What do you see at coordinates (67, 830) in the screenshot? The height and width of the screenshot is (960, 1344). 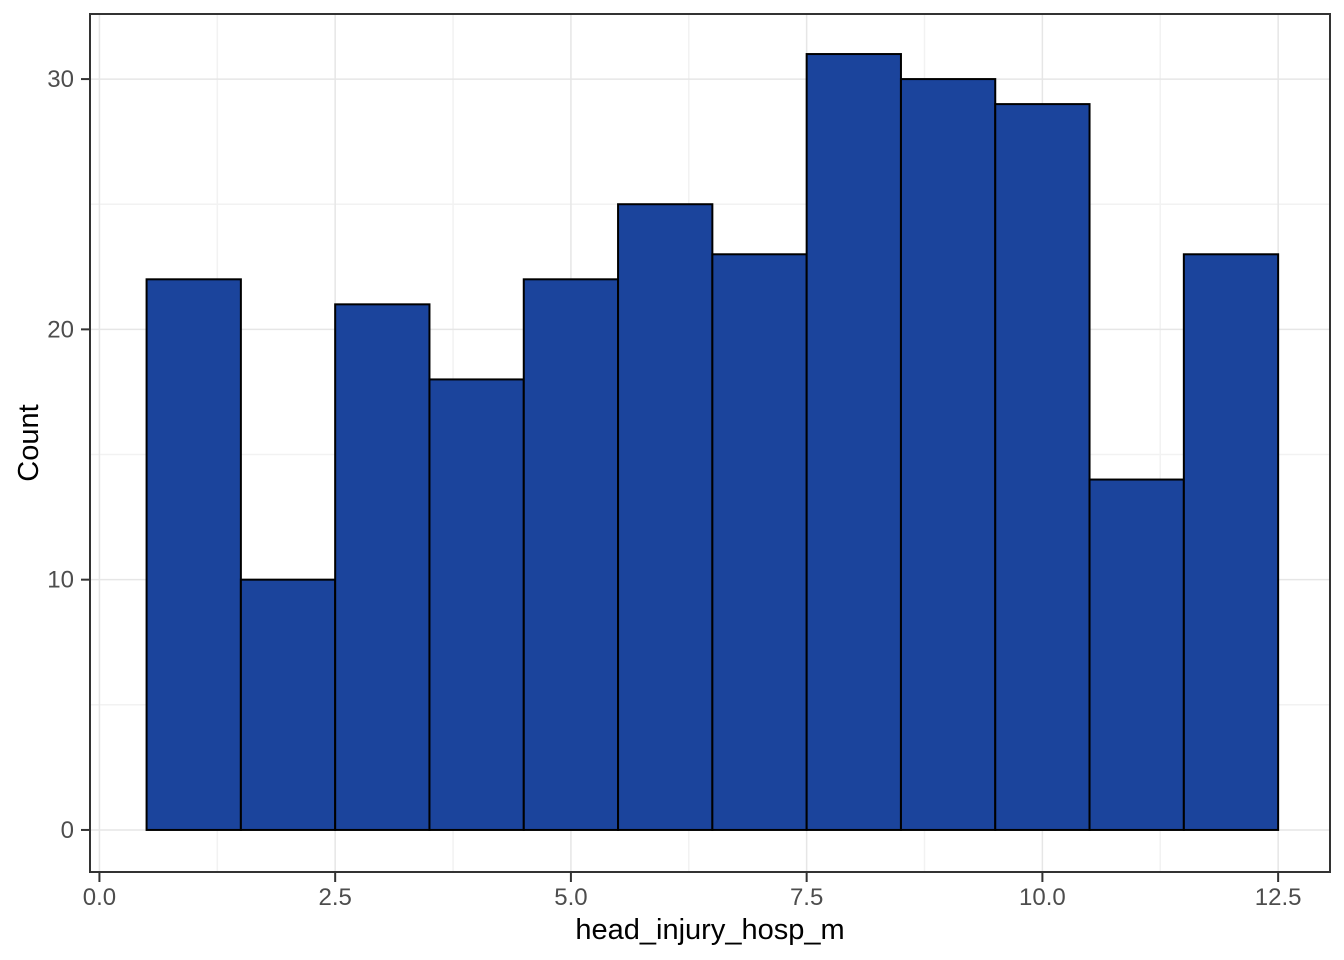 I see `y-tick-label: 0` at bounding box center [67, 830].